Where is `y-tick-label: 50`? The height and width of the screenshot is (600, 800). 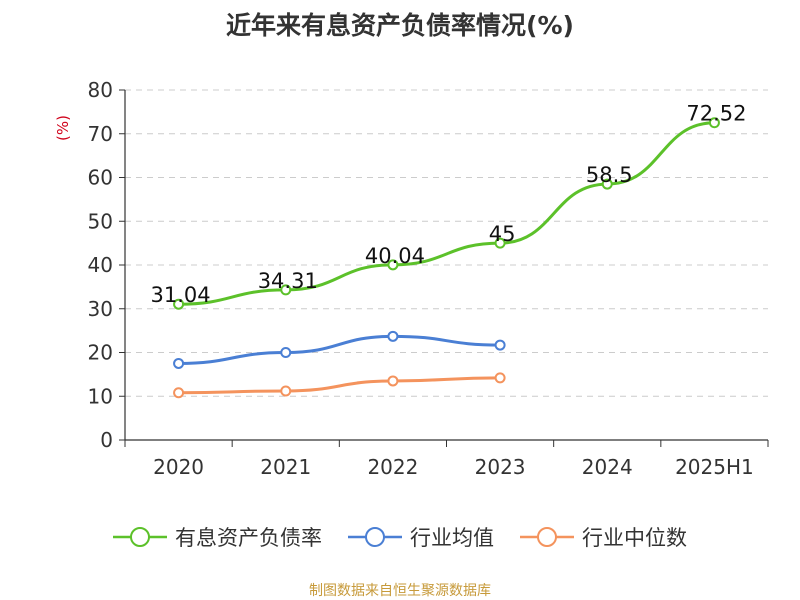 y-tick-label: 50 is located at coordinates (100, 221).